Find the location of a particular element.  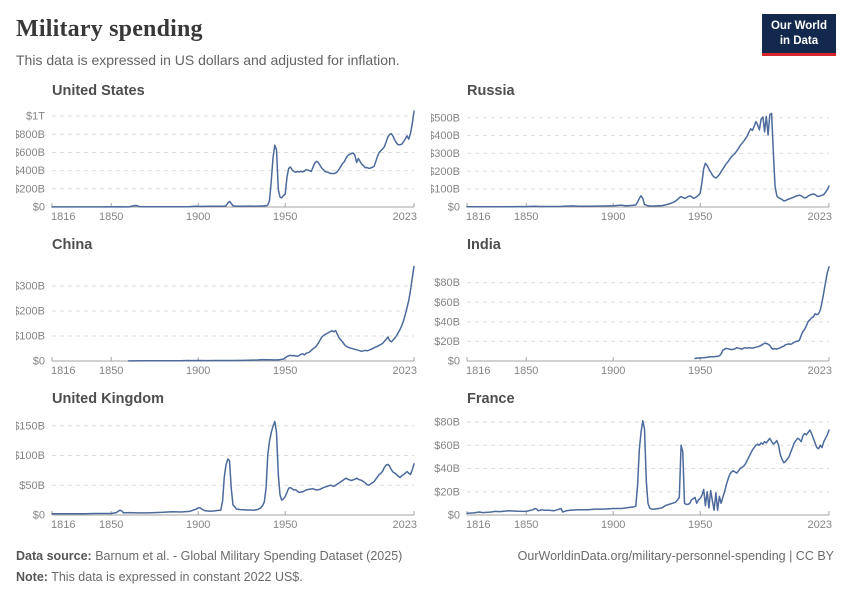

chart-plot-china: $0 $100B $200B $300B 1816 1850 1900 1950 2023 is located at coordinates (217, 318).